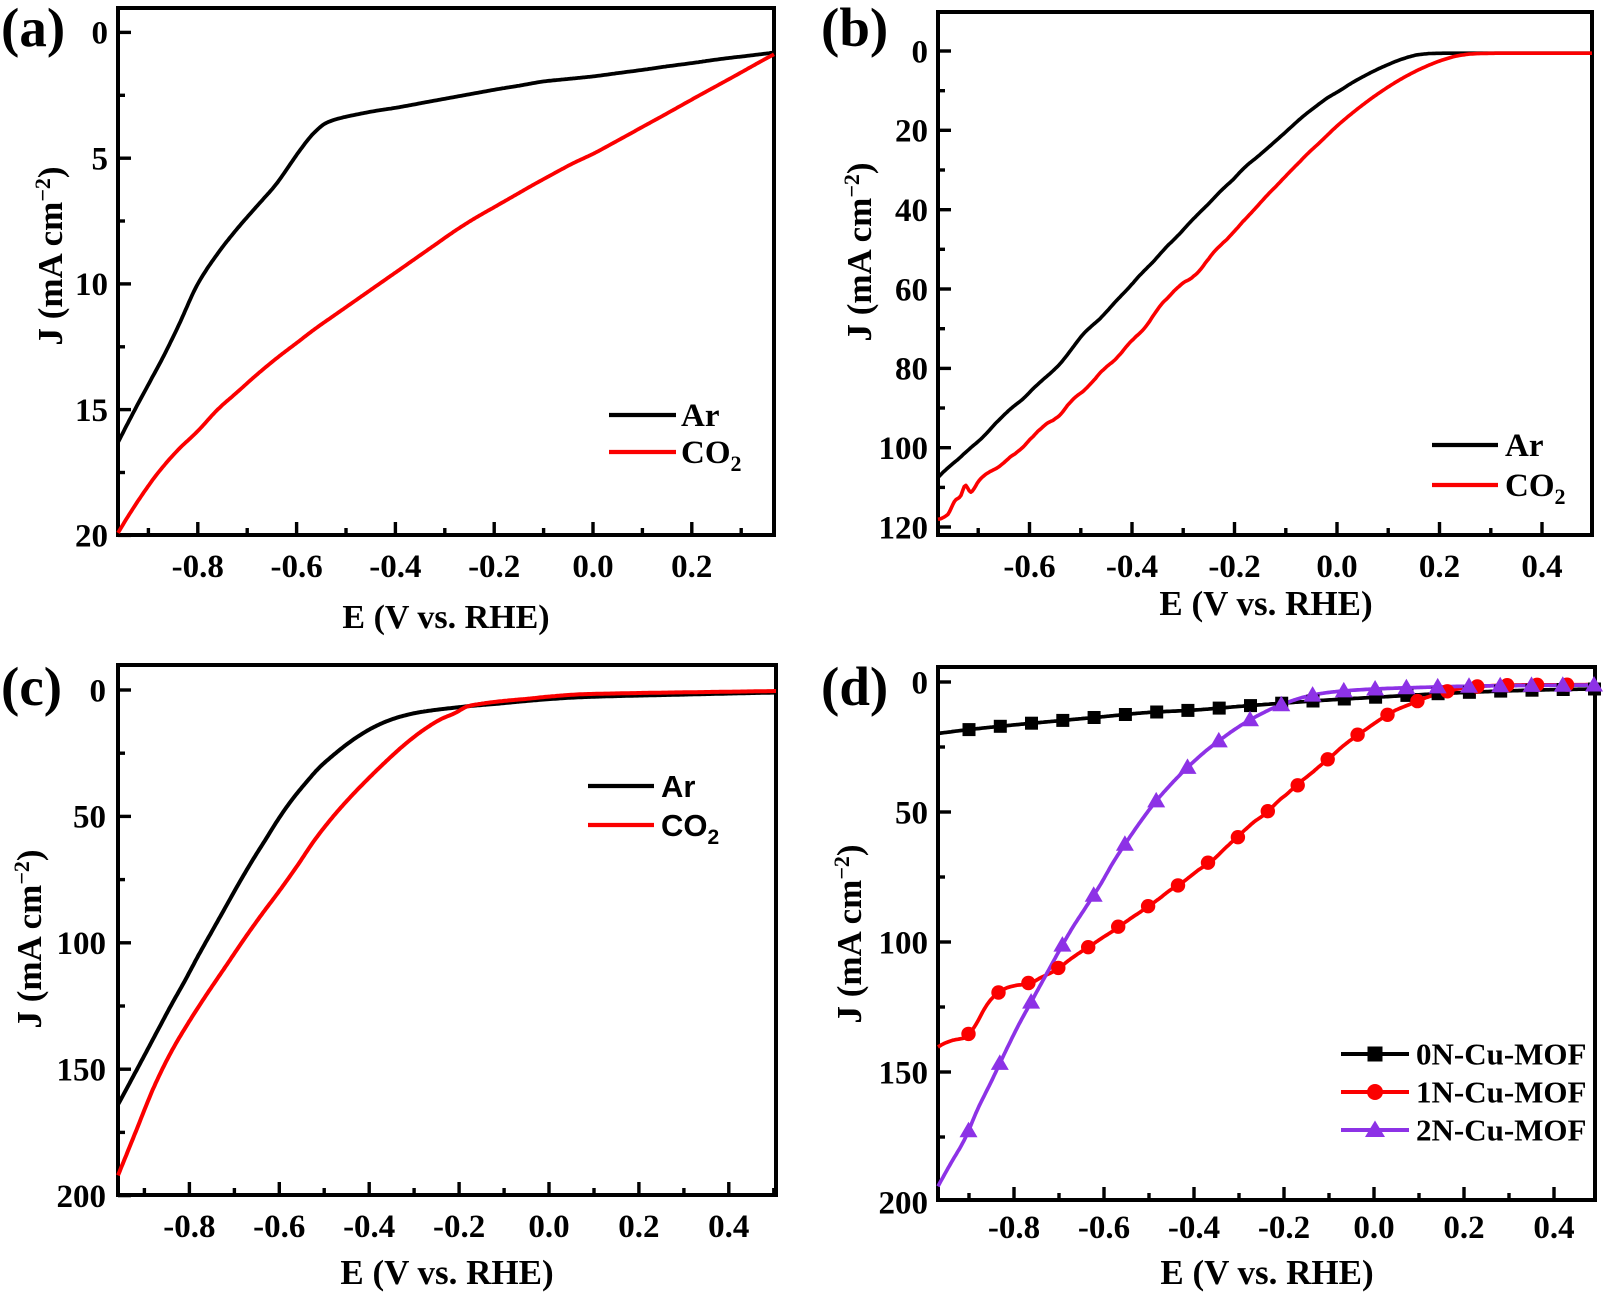 The image size is (1608, 1297). I want to click on svg-text: 10, so click(91, 285).